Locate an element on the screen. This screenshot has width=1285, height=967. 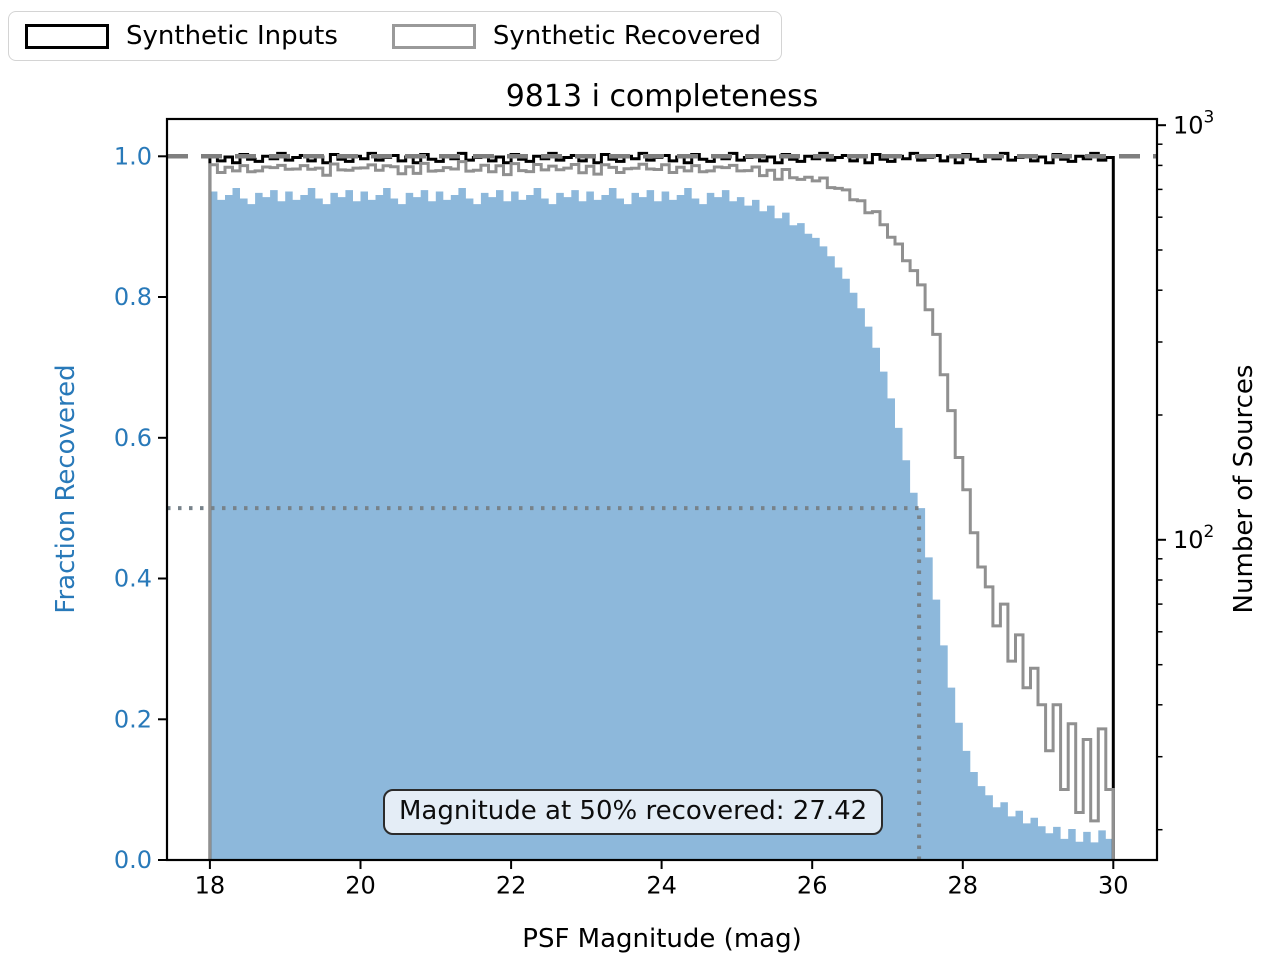
chart-title: 9813 i completeness is located at coordinates (662, 96).